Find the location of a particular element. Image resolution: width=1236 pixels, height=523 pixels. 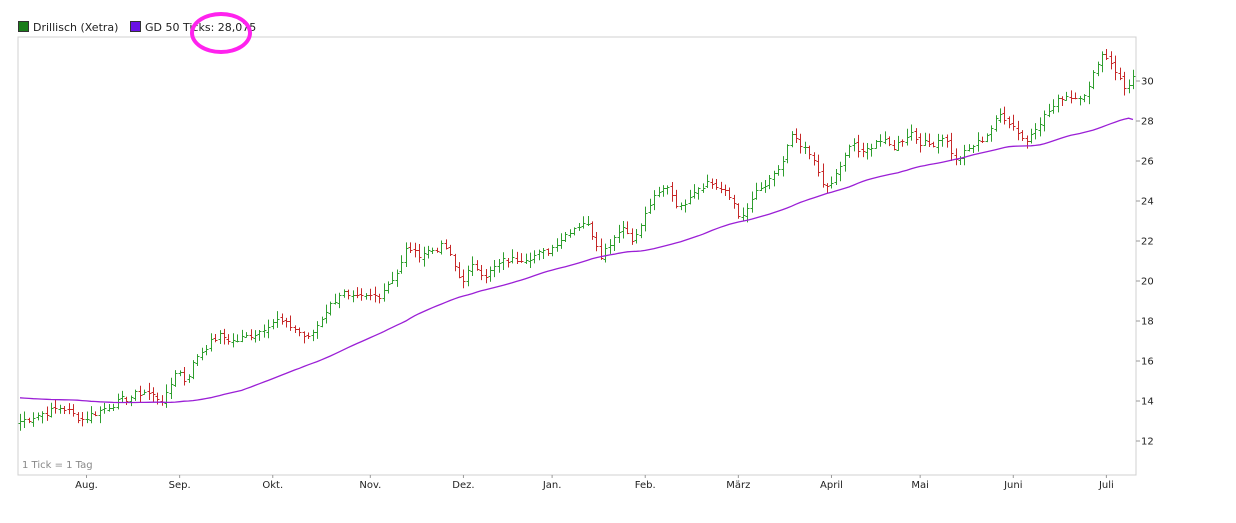

y-tick-label: 16 is located at coordinates (1147, 362).